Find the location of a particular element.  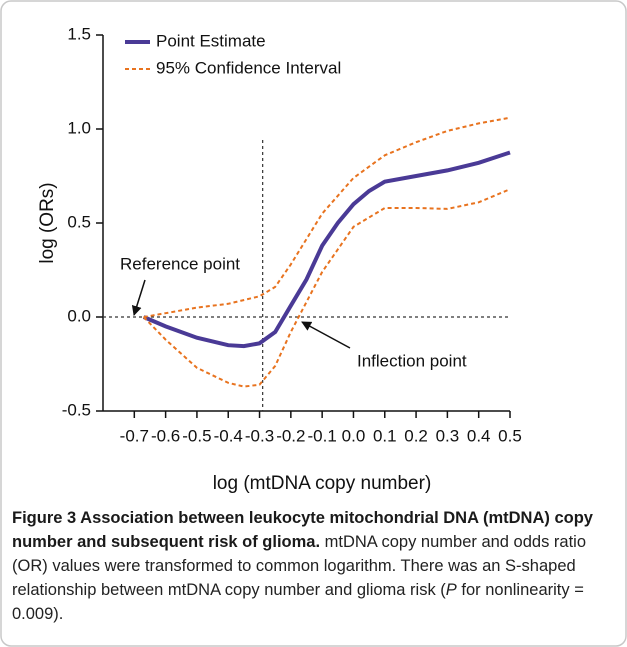

x-tick-label: 0.3 is located at coordinates (448, 435).